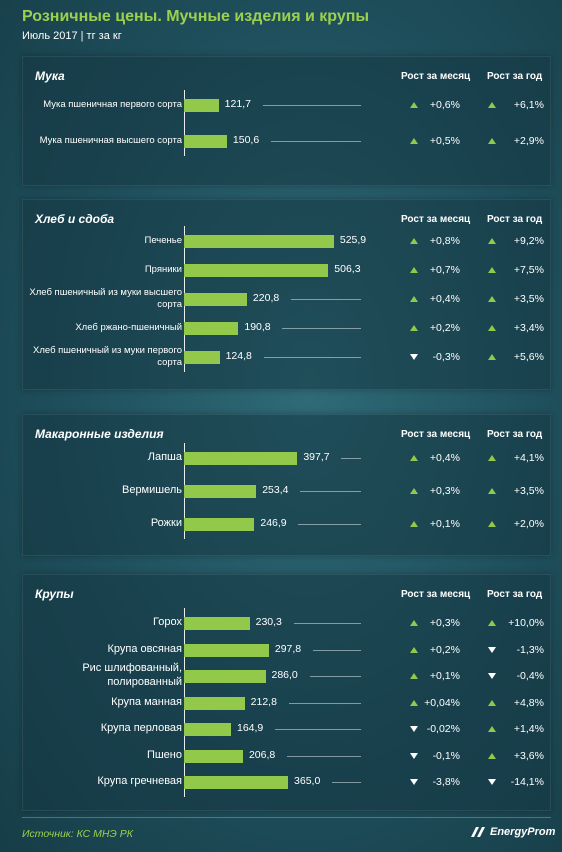 The height and width of the screenshot is (852, 562). Describe the element at coordinates (250, 728) in the screenshot. I see `value-label: 164,9` at that location.